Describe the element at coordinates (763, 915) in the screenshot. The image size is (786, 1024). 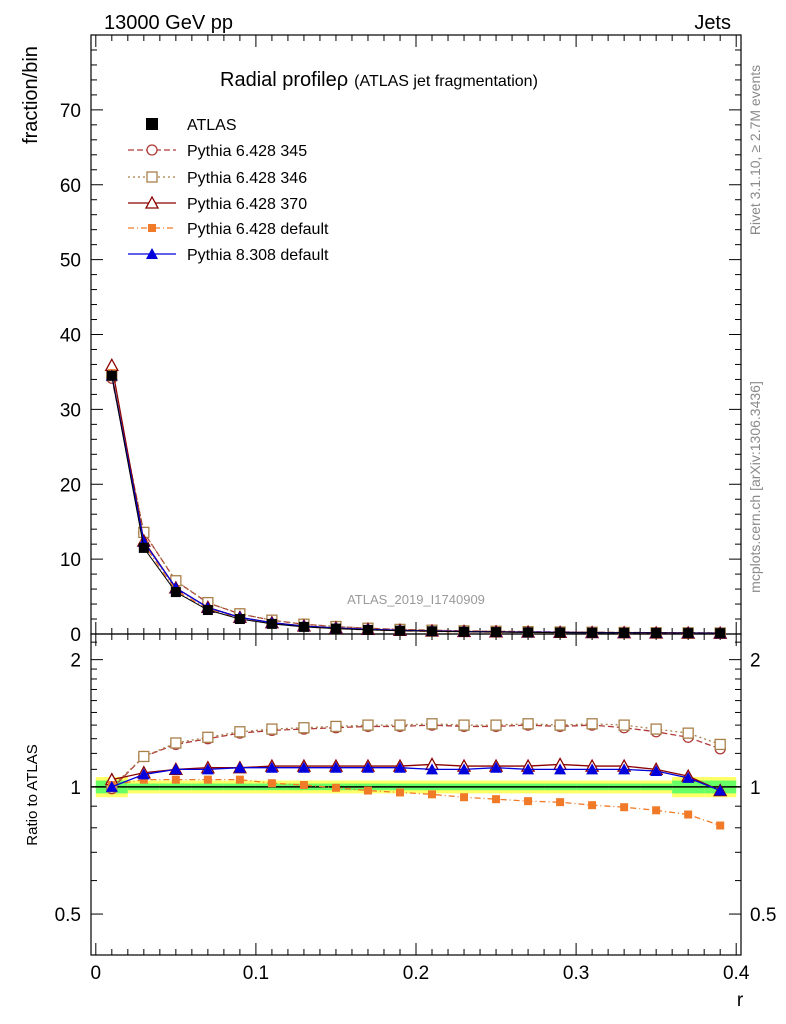
I see `y-tick-label-bottom-right: 0.5` at that location.